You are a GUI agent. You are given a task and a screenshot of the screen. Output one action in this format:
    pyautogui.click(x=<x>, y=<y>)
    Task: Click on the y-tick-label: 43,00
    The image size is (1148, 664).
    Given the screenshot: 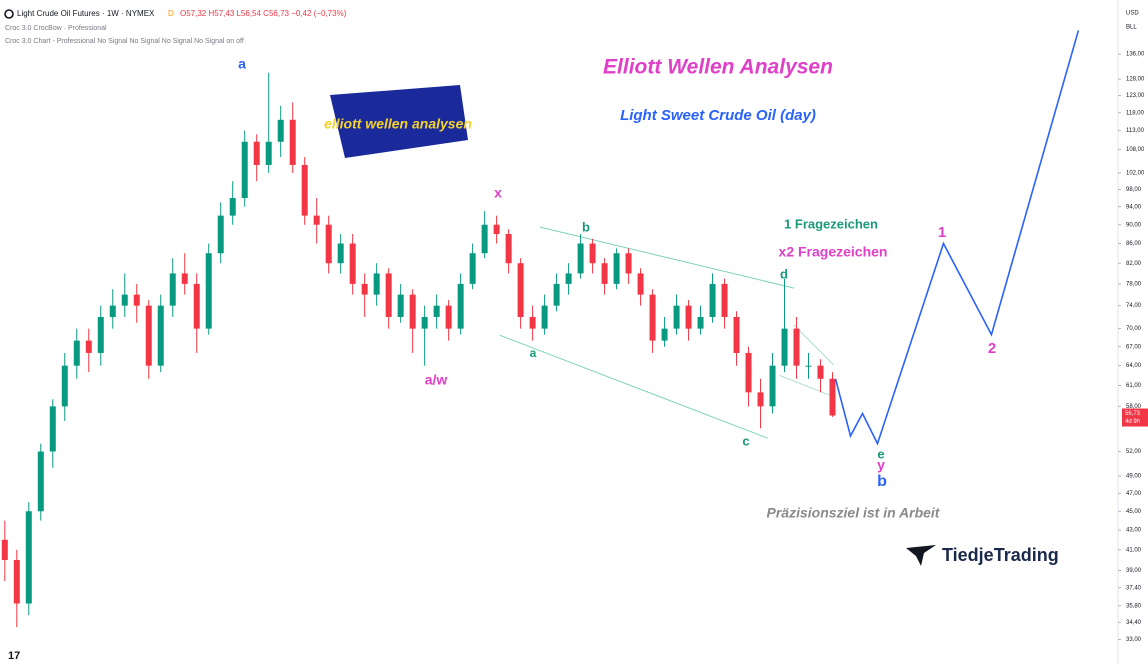 What is the action you would take?
    pyautogui.click(x=1134, y=531)
    